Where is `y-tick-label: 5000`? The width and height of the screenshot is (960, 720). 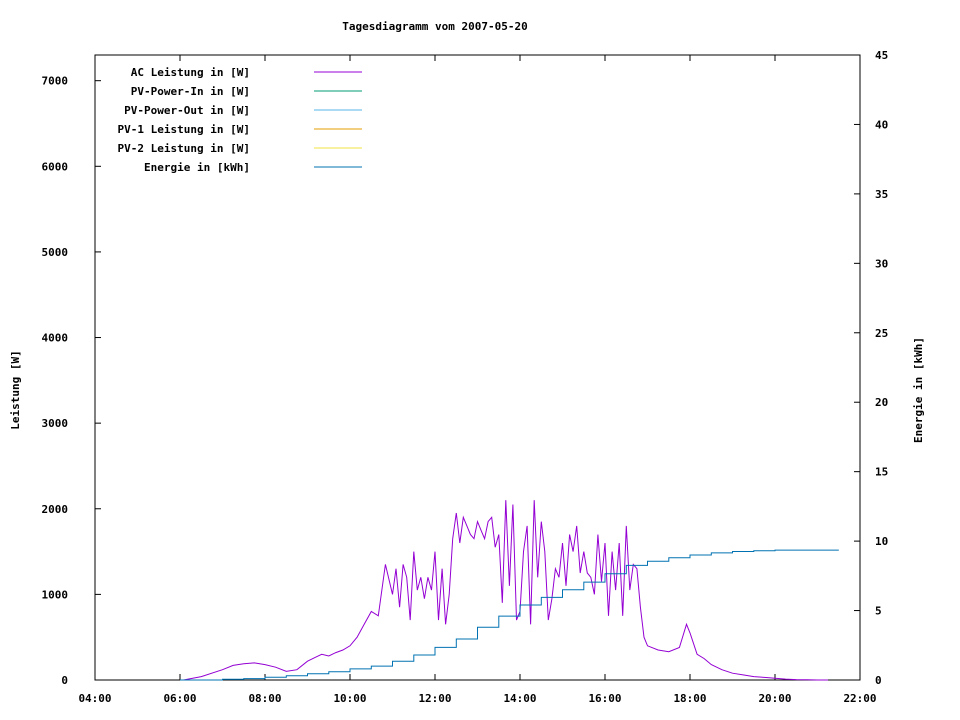
y-tick-label: 5000 is located at coordinates (55, 252).